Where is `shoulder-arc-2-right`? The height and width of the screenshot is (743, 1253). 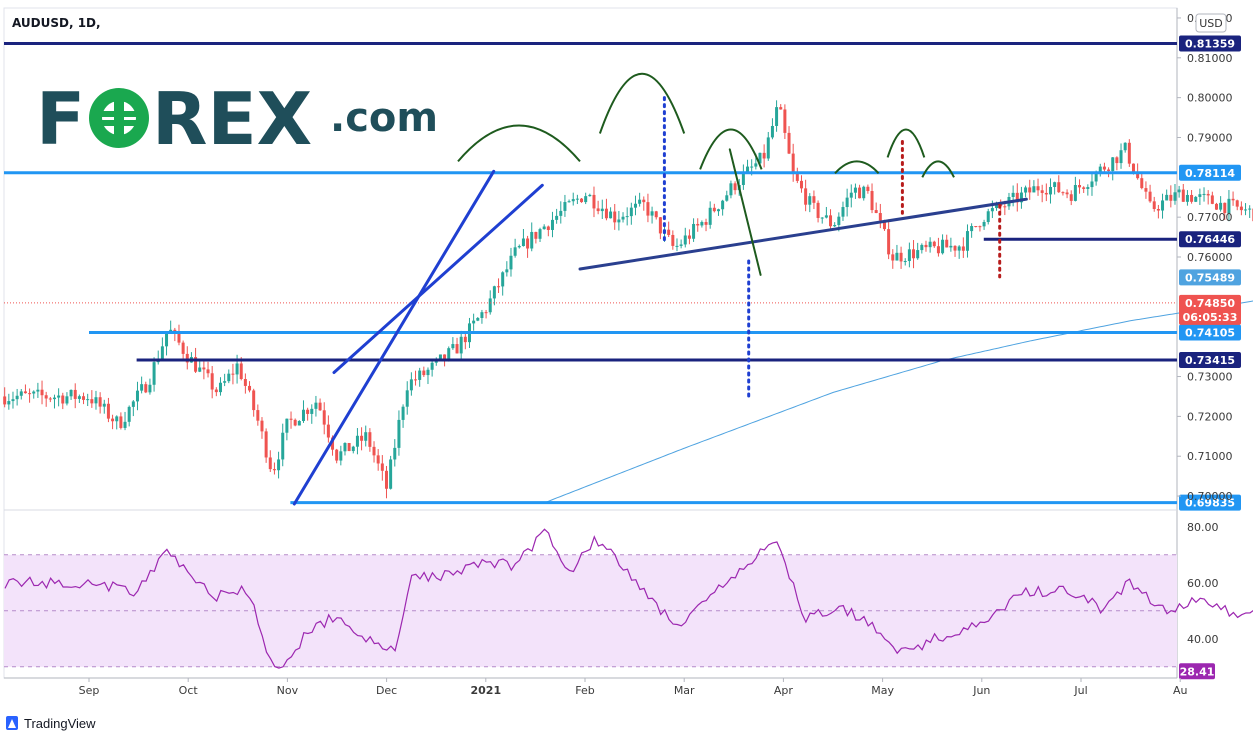
shoulder-arc-2-right is located at coordinates (938, 169).